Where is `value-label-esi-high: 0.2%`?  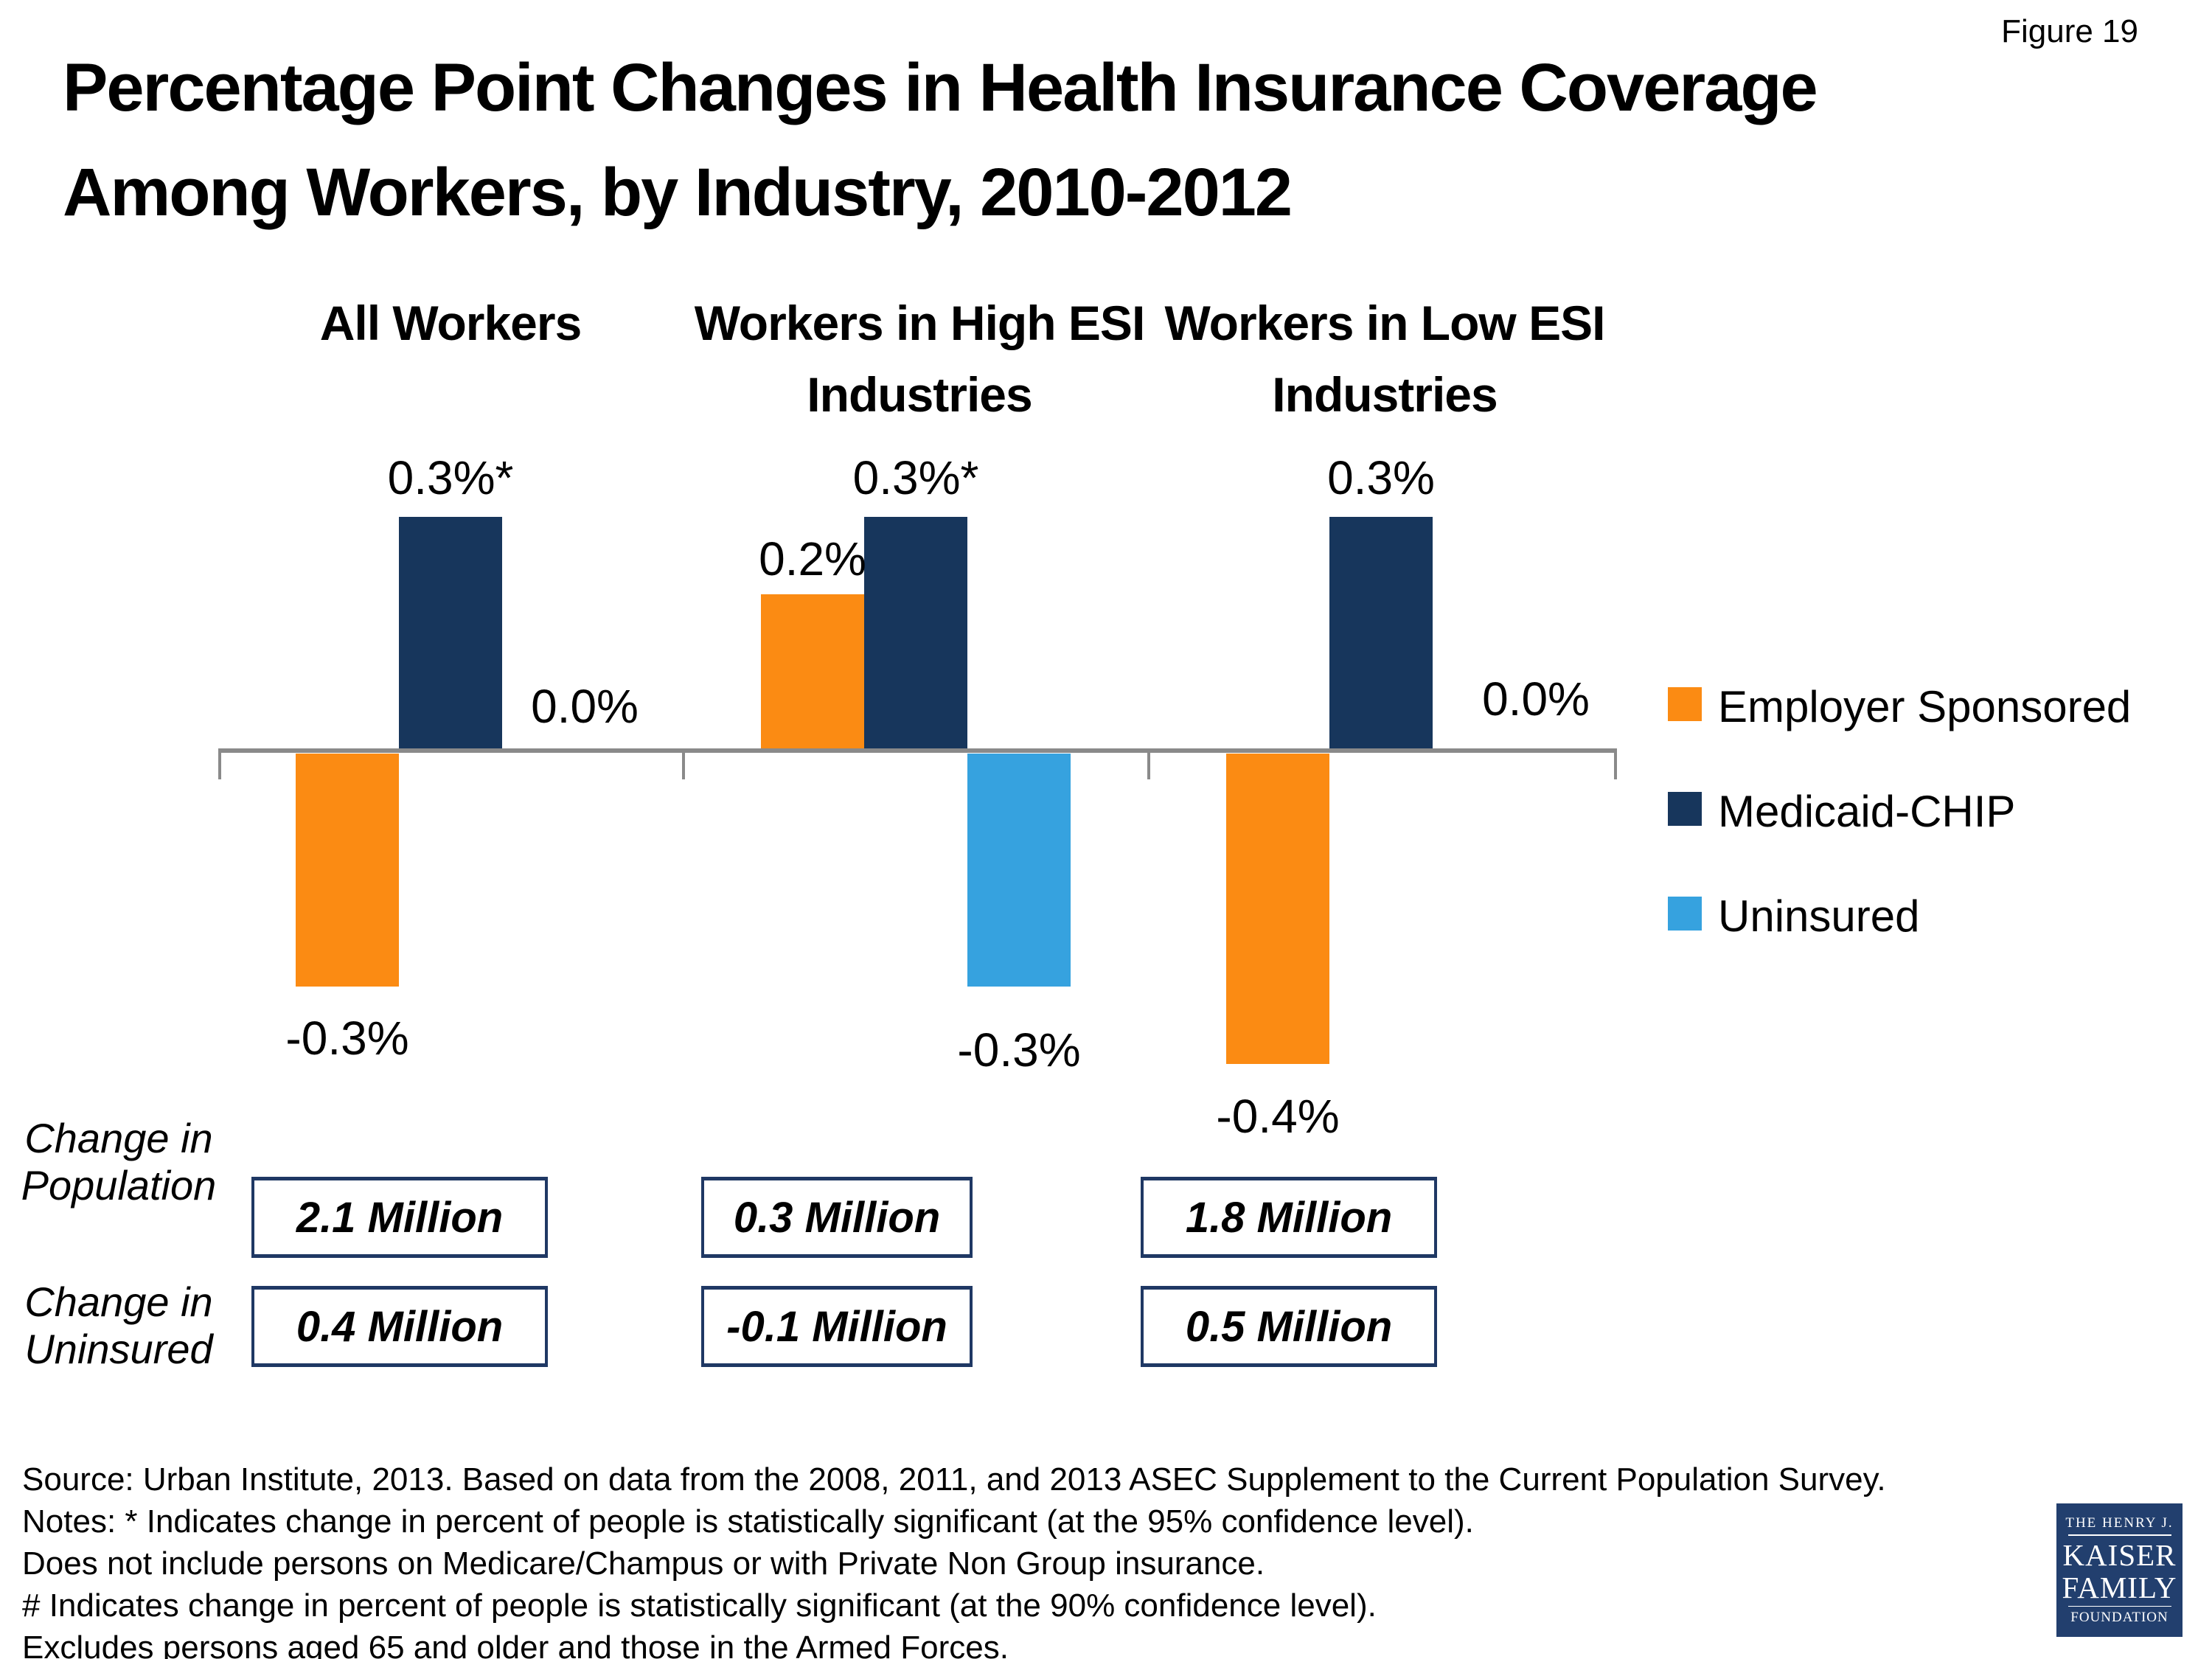 value-label-esi-high: 0.2% is located at coordinates (812, 558).